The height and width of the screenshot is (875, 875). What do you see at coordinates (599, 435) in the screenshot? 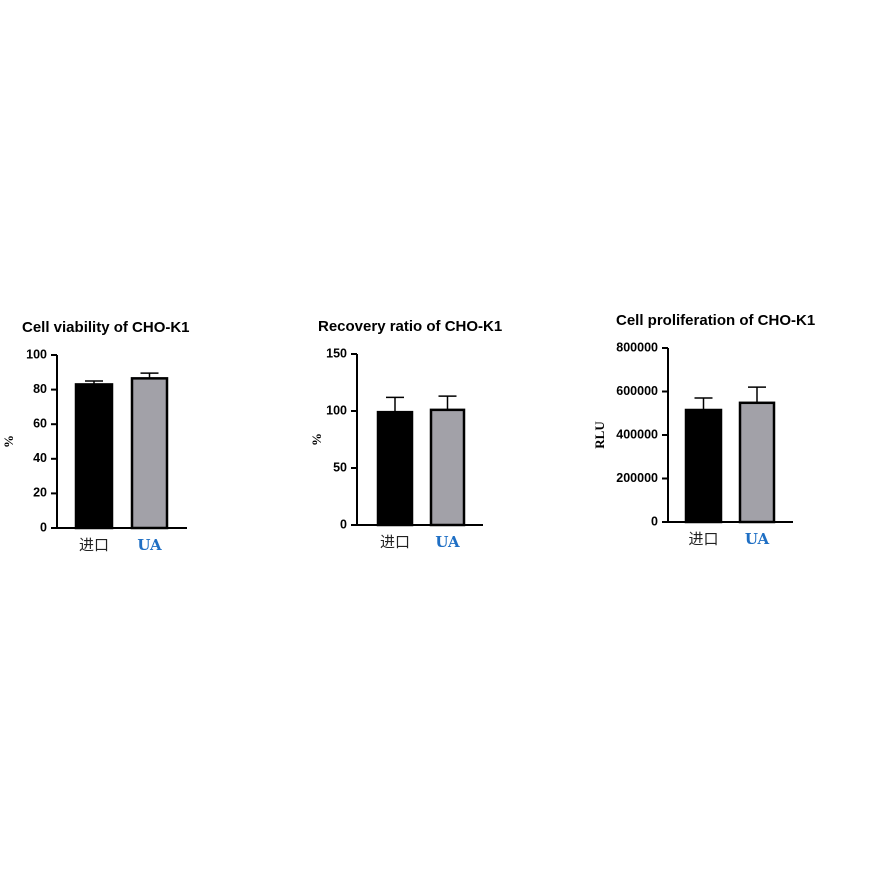
I see `y-axis-label: RLU` at bounding box center [599, 435].